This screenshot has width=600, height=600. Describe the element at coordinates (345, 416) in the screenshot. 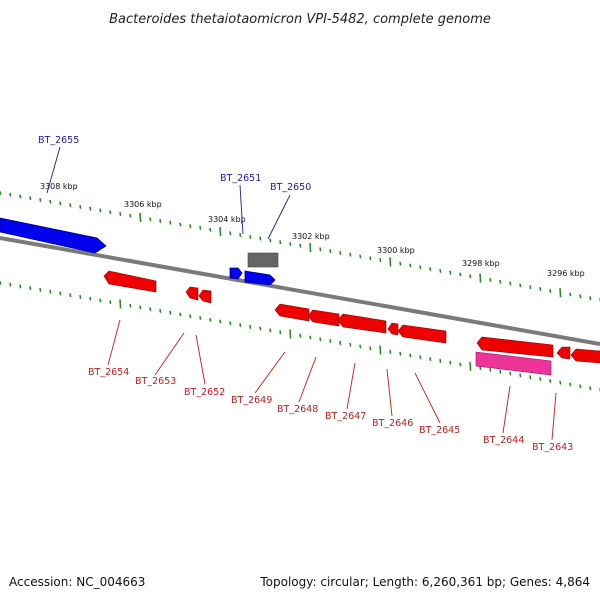

I see `label-bt-2647: BT_2647` at that location.